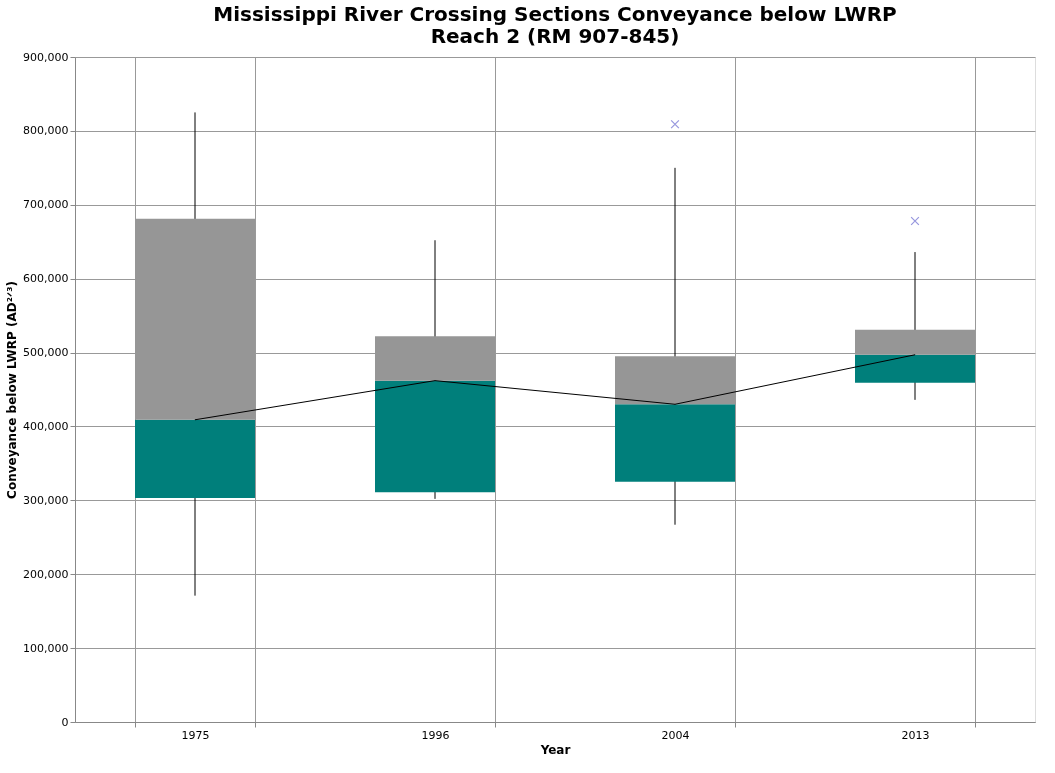  I want to click on y-tick-label: 800,000, so click(46, 131).